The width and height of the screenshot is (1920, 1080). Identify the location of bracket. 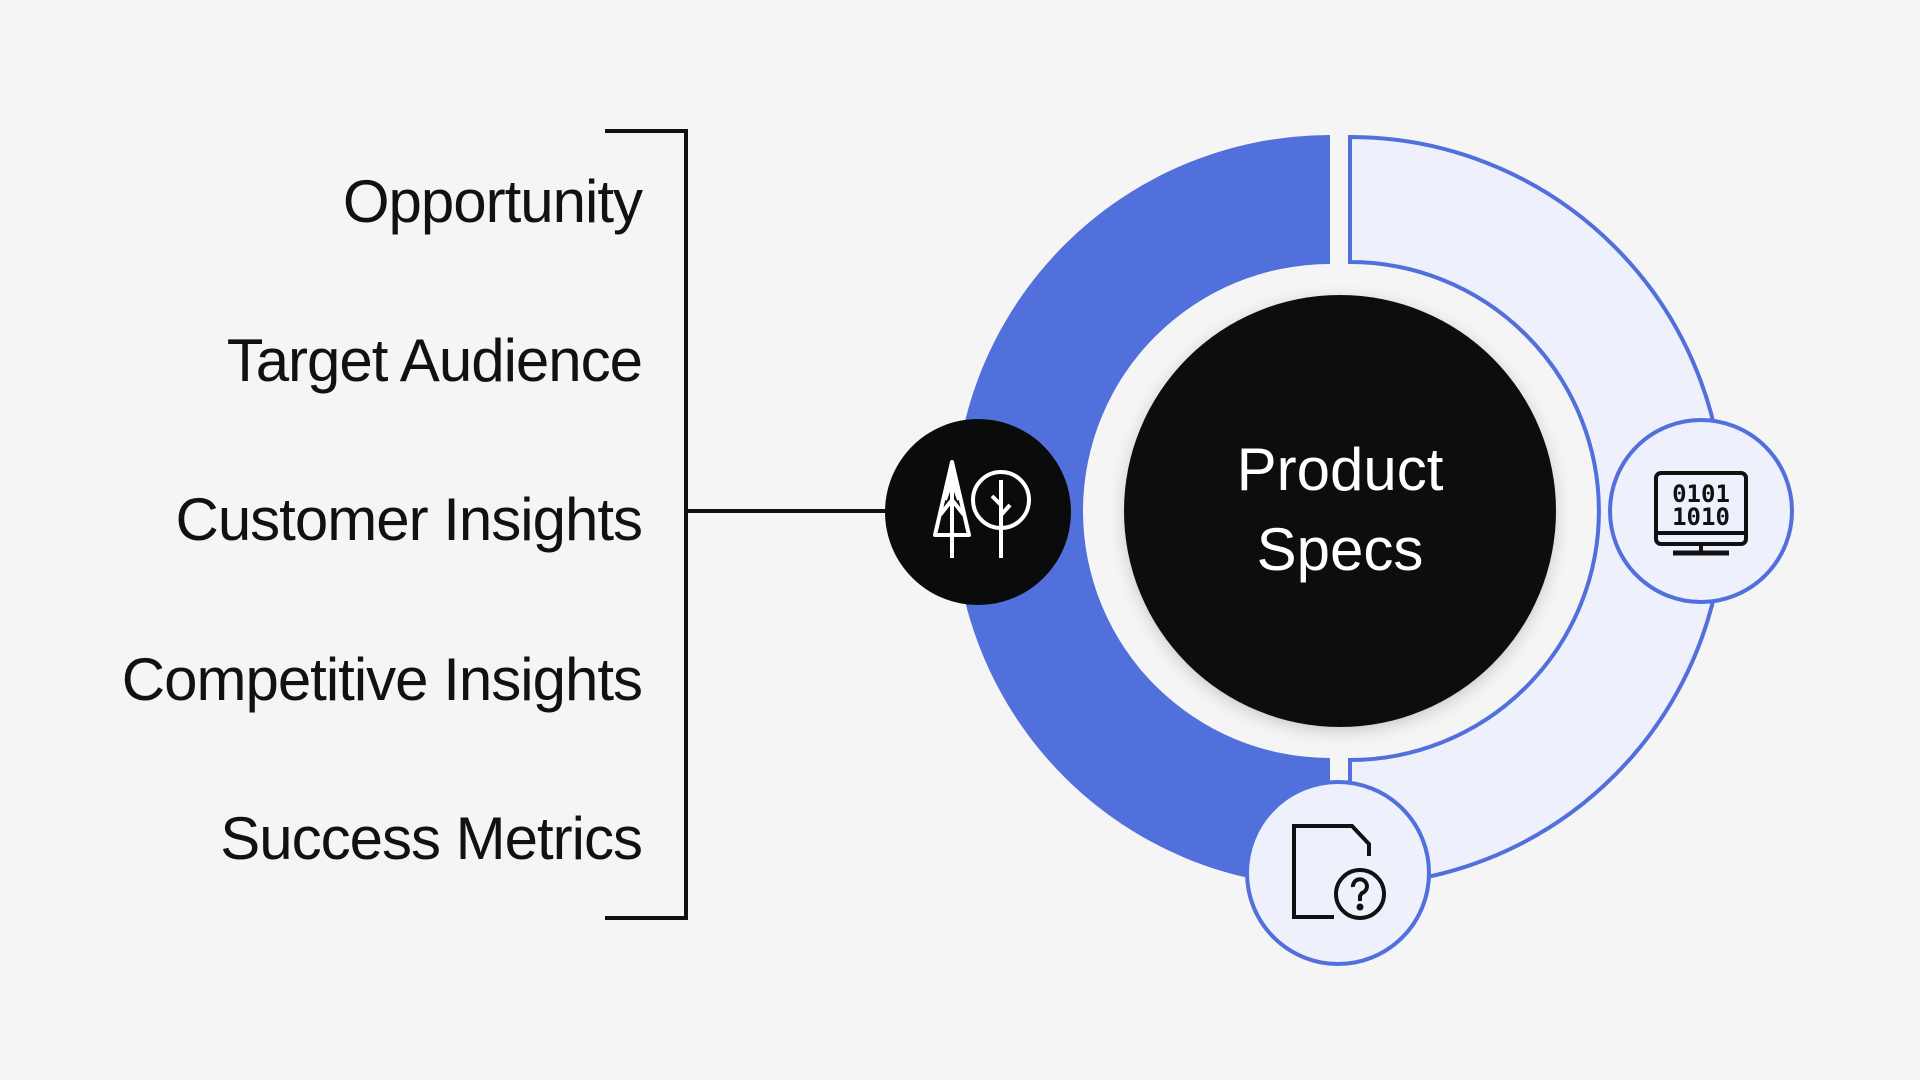
(747, 524).